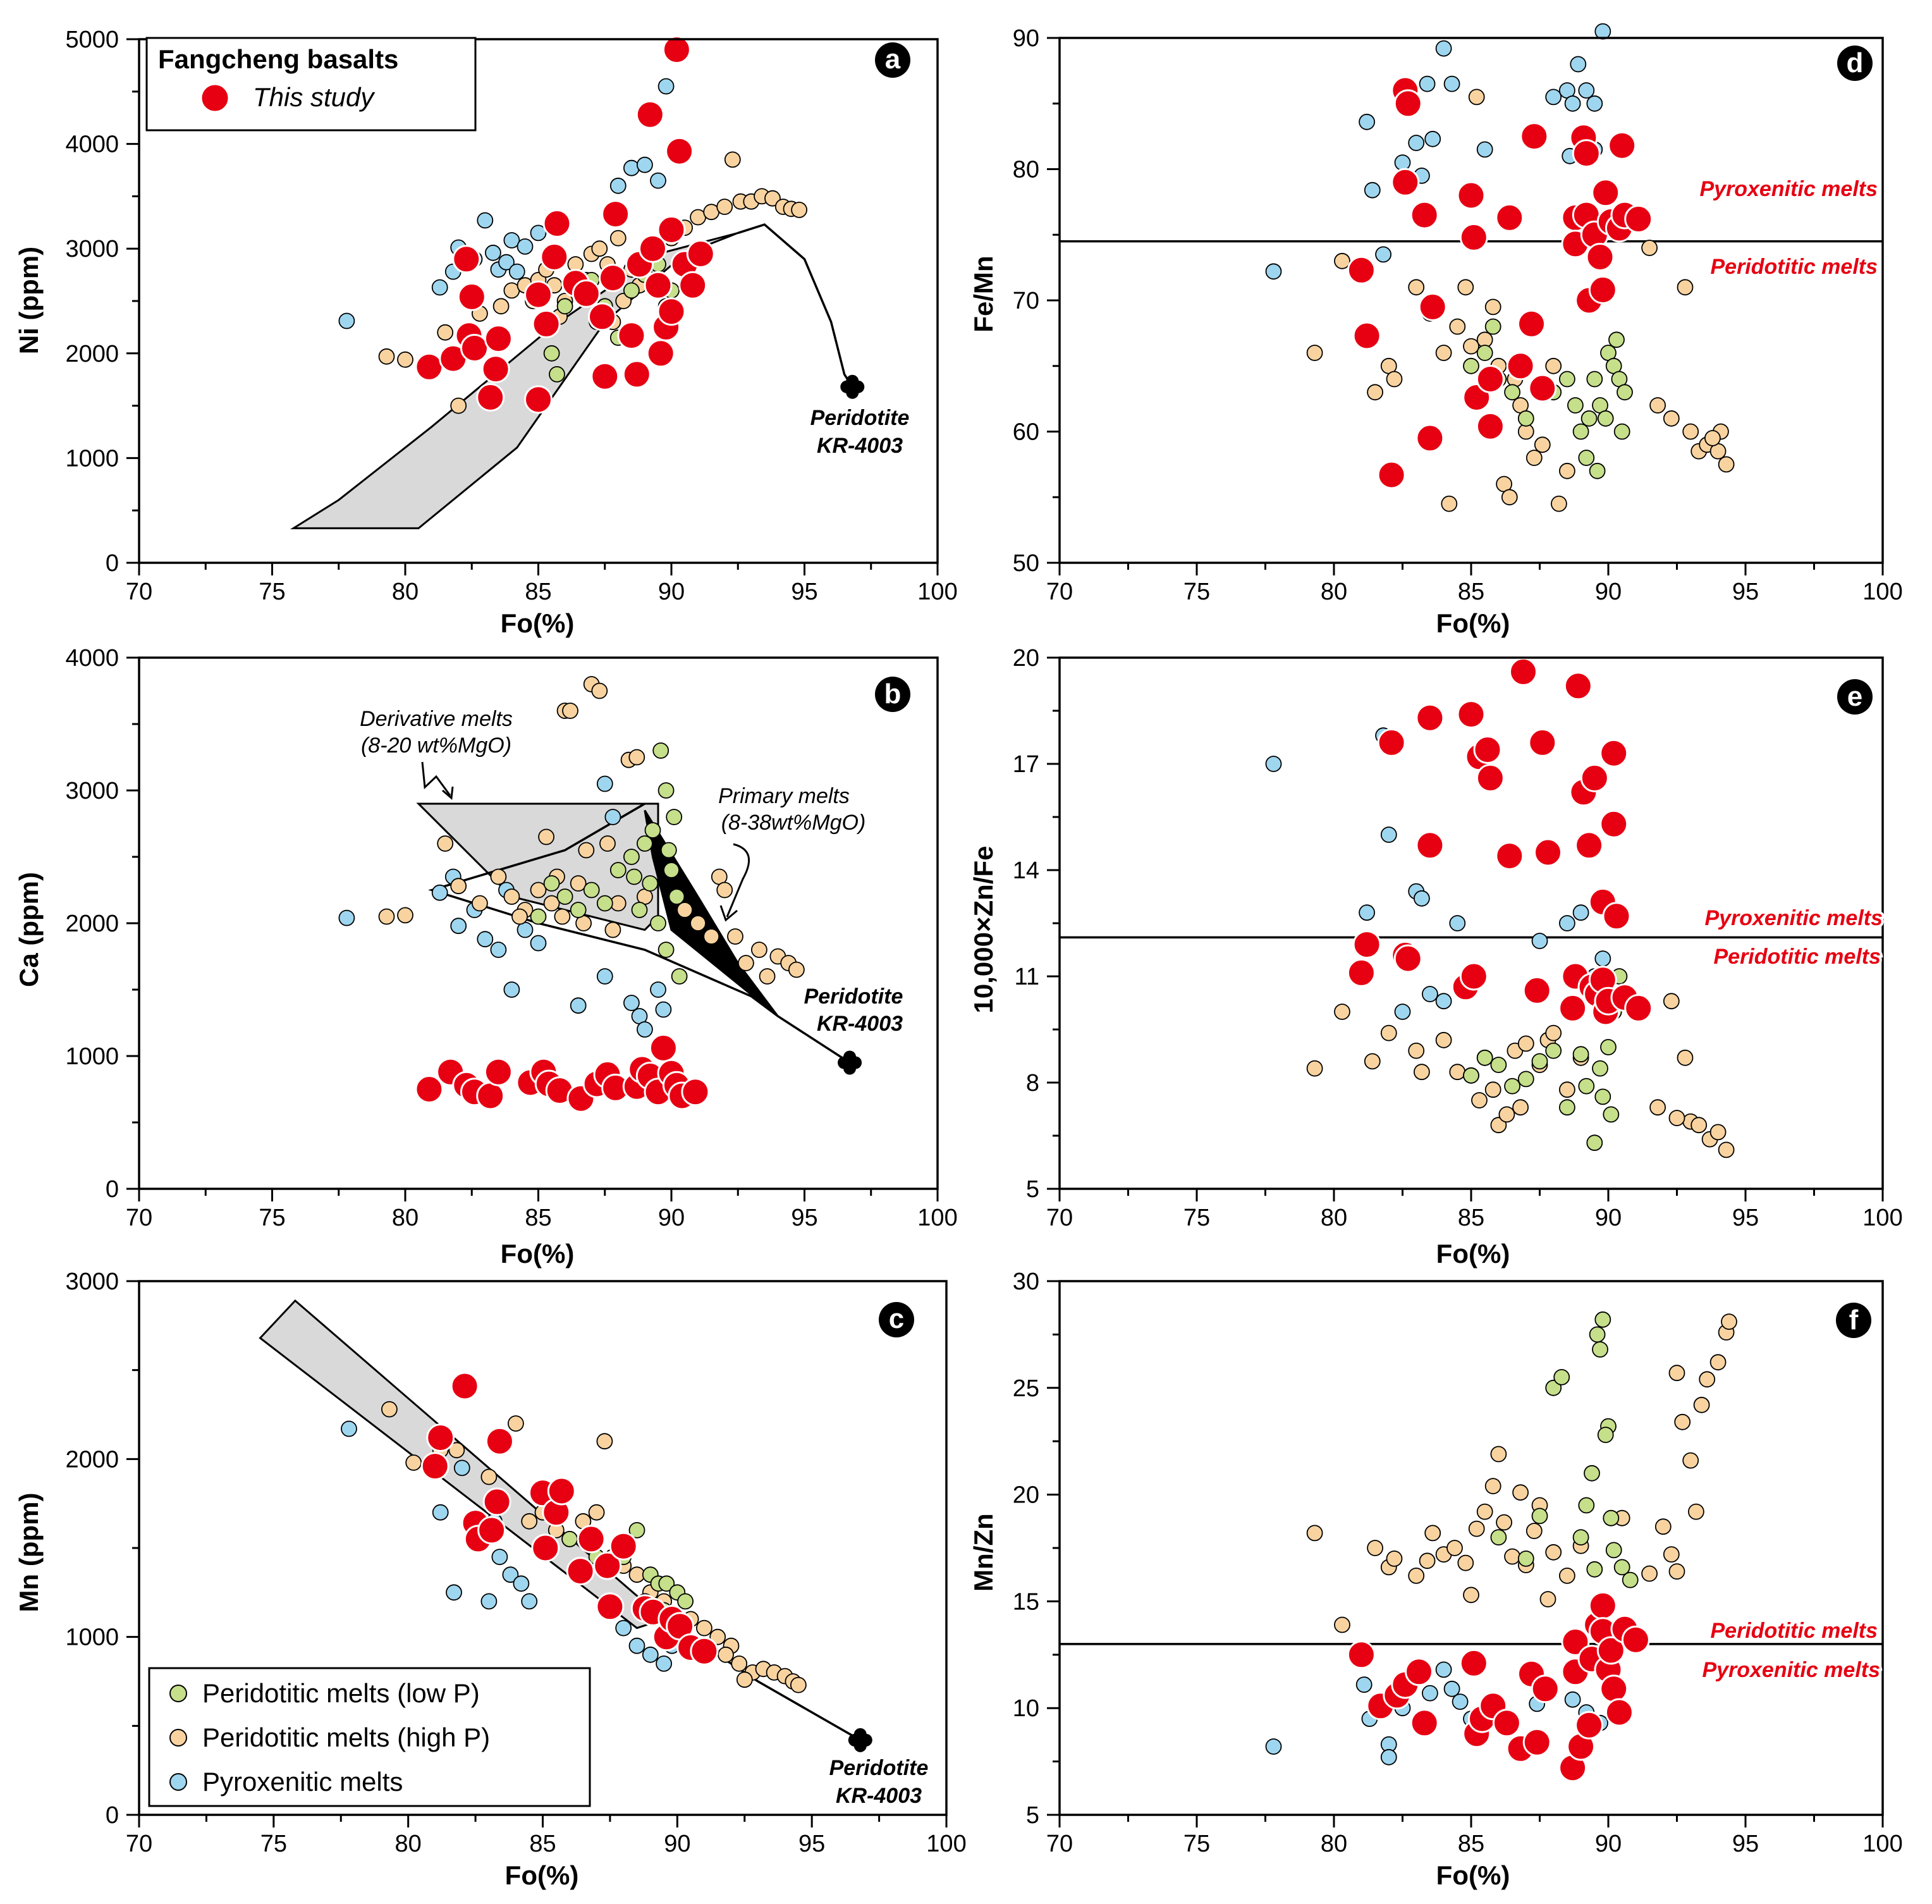 The width and height of the screenshot is (1932, 1904). Describe the element at coordinates (853, 997) in the screenshot. I see `peridotite-label-b: Peridotite` at that location.